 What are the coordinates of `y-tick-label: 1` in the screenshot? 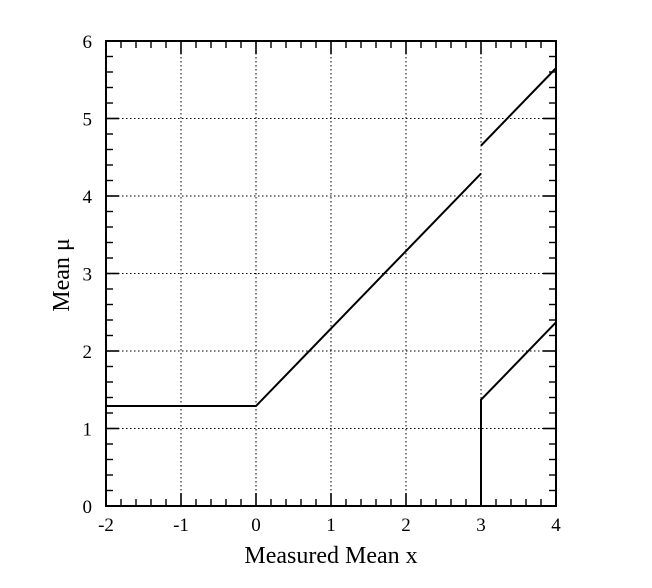 It's located at (88, 430).